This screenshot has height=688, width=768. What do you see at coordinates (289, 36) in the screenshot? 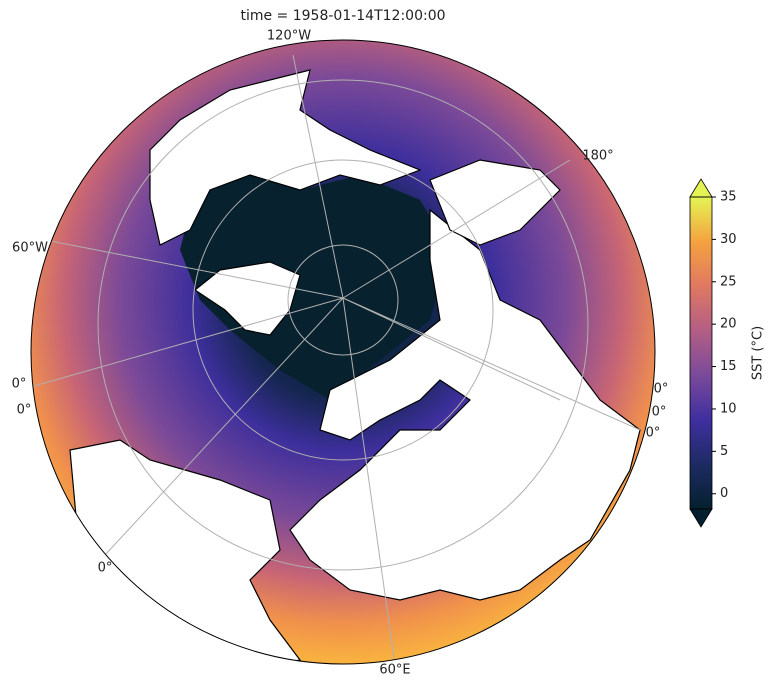
I see `gridline-label: 120°W` at bounding box center [289, 36].